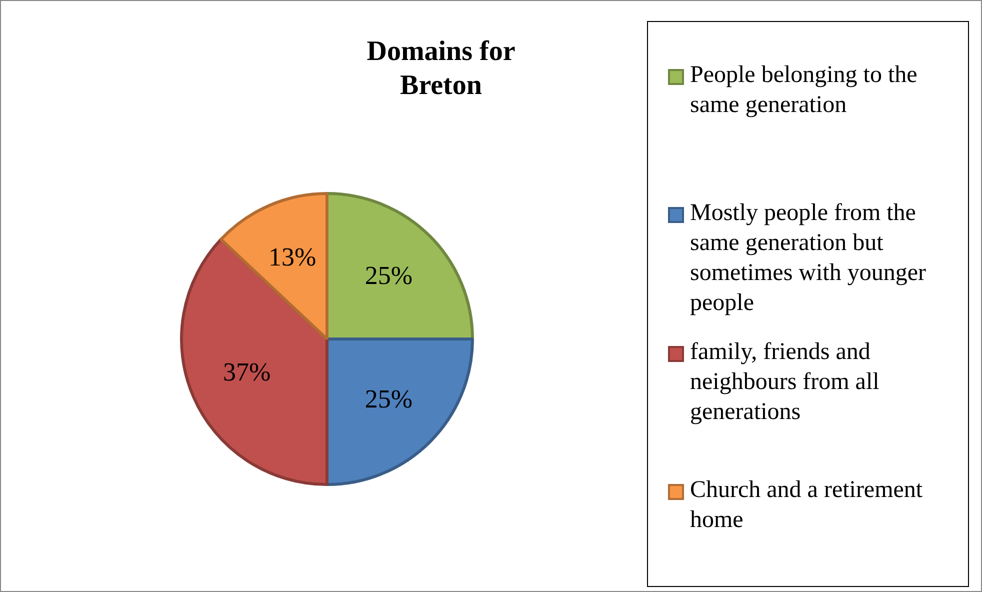 This screenshot has height=592, width=982. Describe the element at coordinates (807, 505) in the screenshot. I see `legend-label: Church and a retirement home` at that location.